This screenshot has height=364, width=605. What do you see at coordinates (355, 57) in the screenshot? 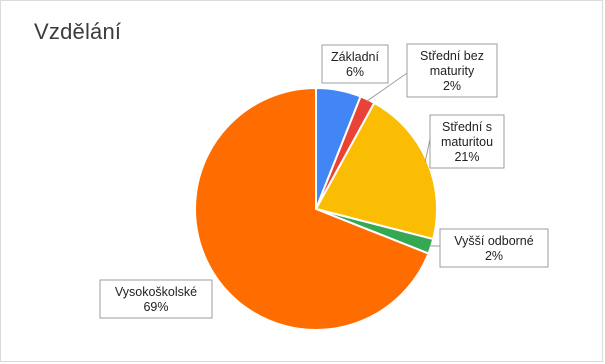
I see `pie-label-text: Základní` at bounding box center [355, 57].